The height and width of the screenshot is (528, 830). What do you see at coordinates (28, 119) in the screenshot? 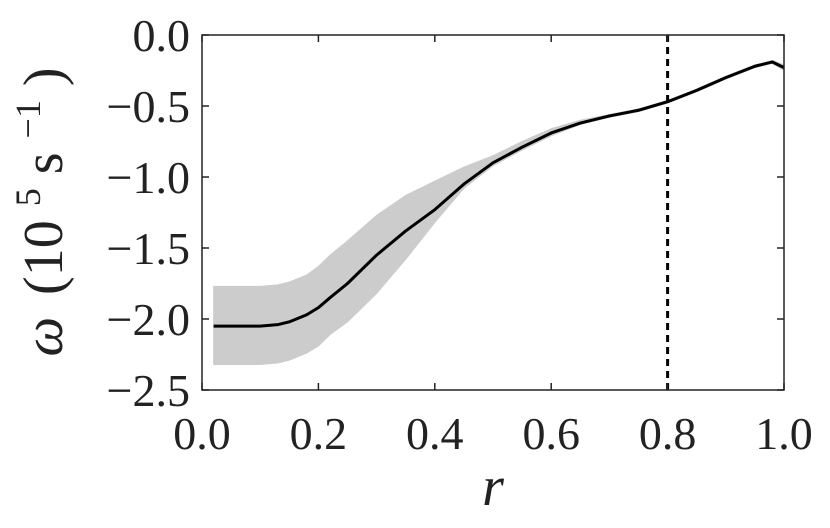
I see `y-axis-label-unit-exp: −1` at bounding box center [28, 119].